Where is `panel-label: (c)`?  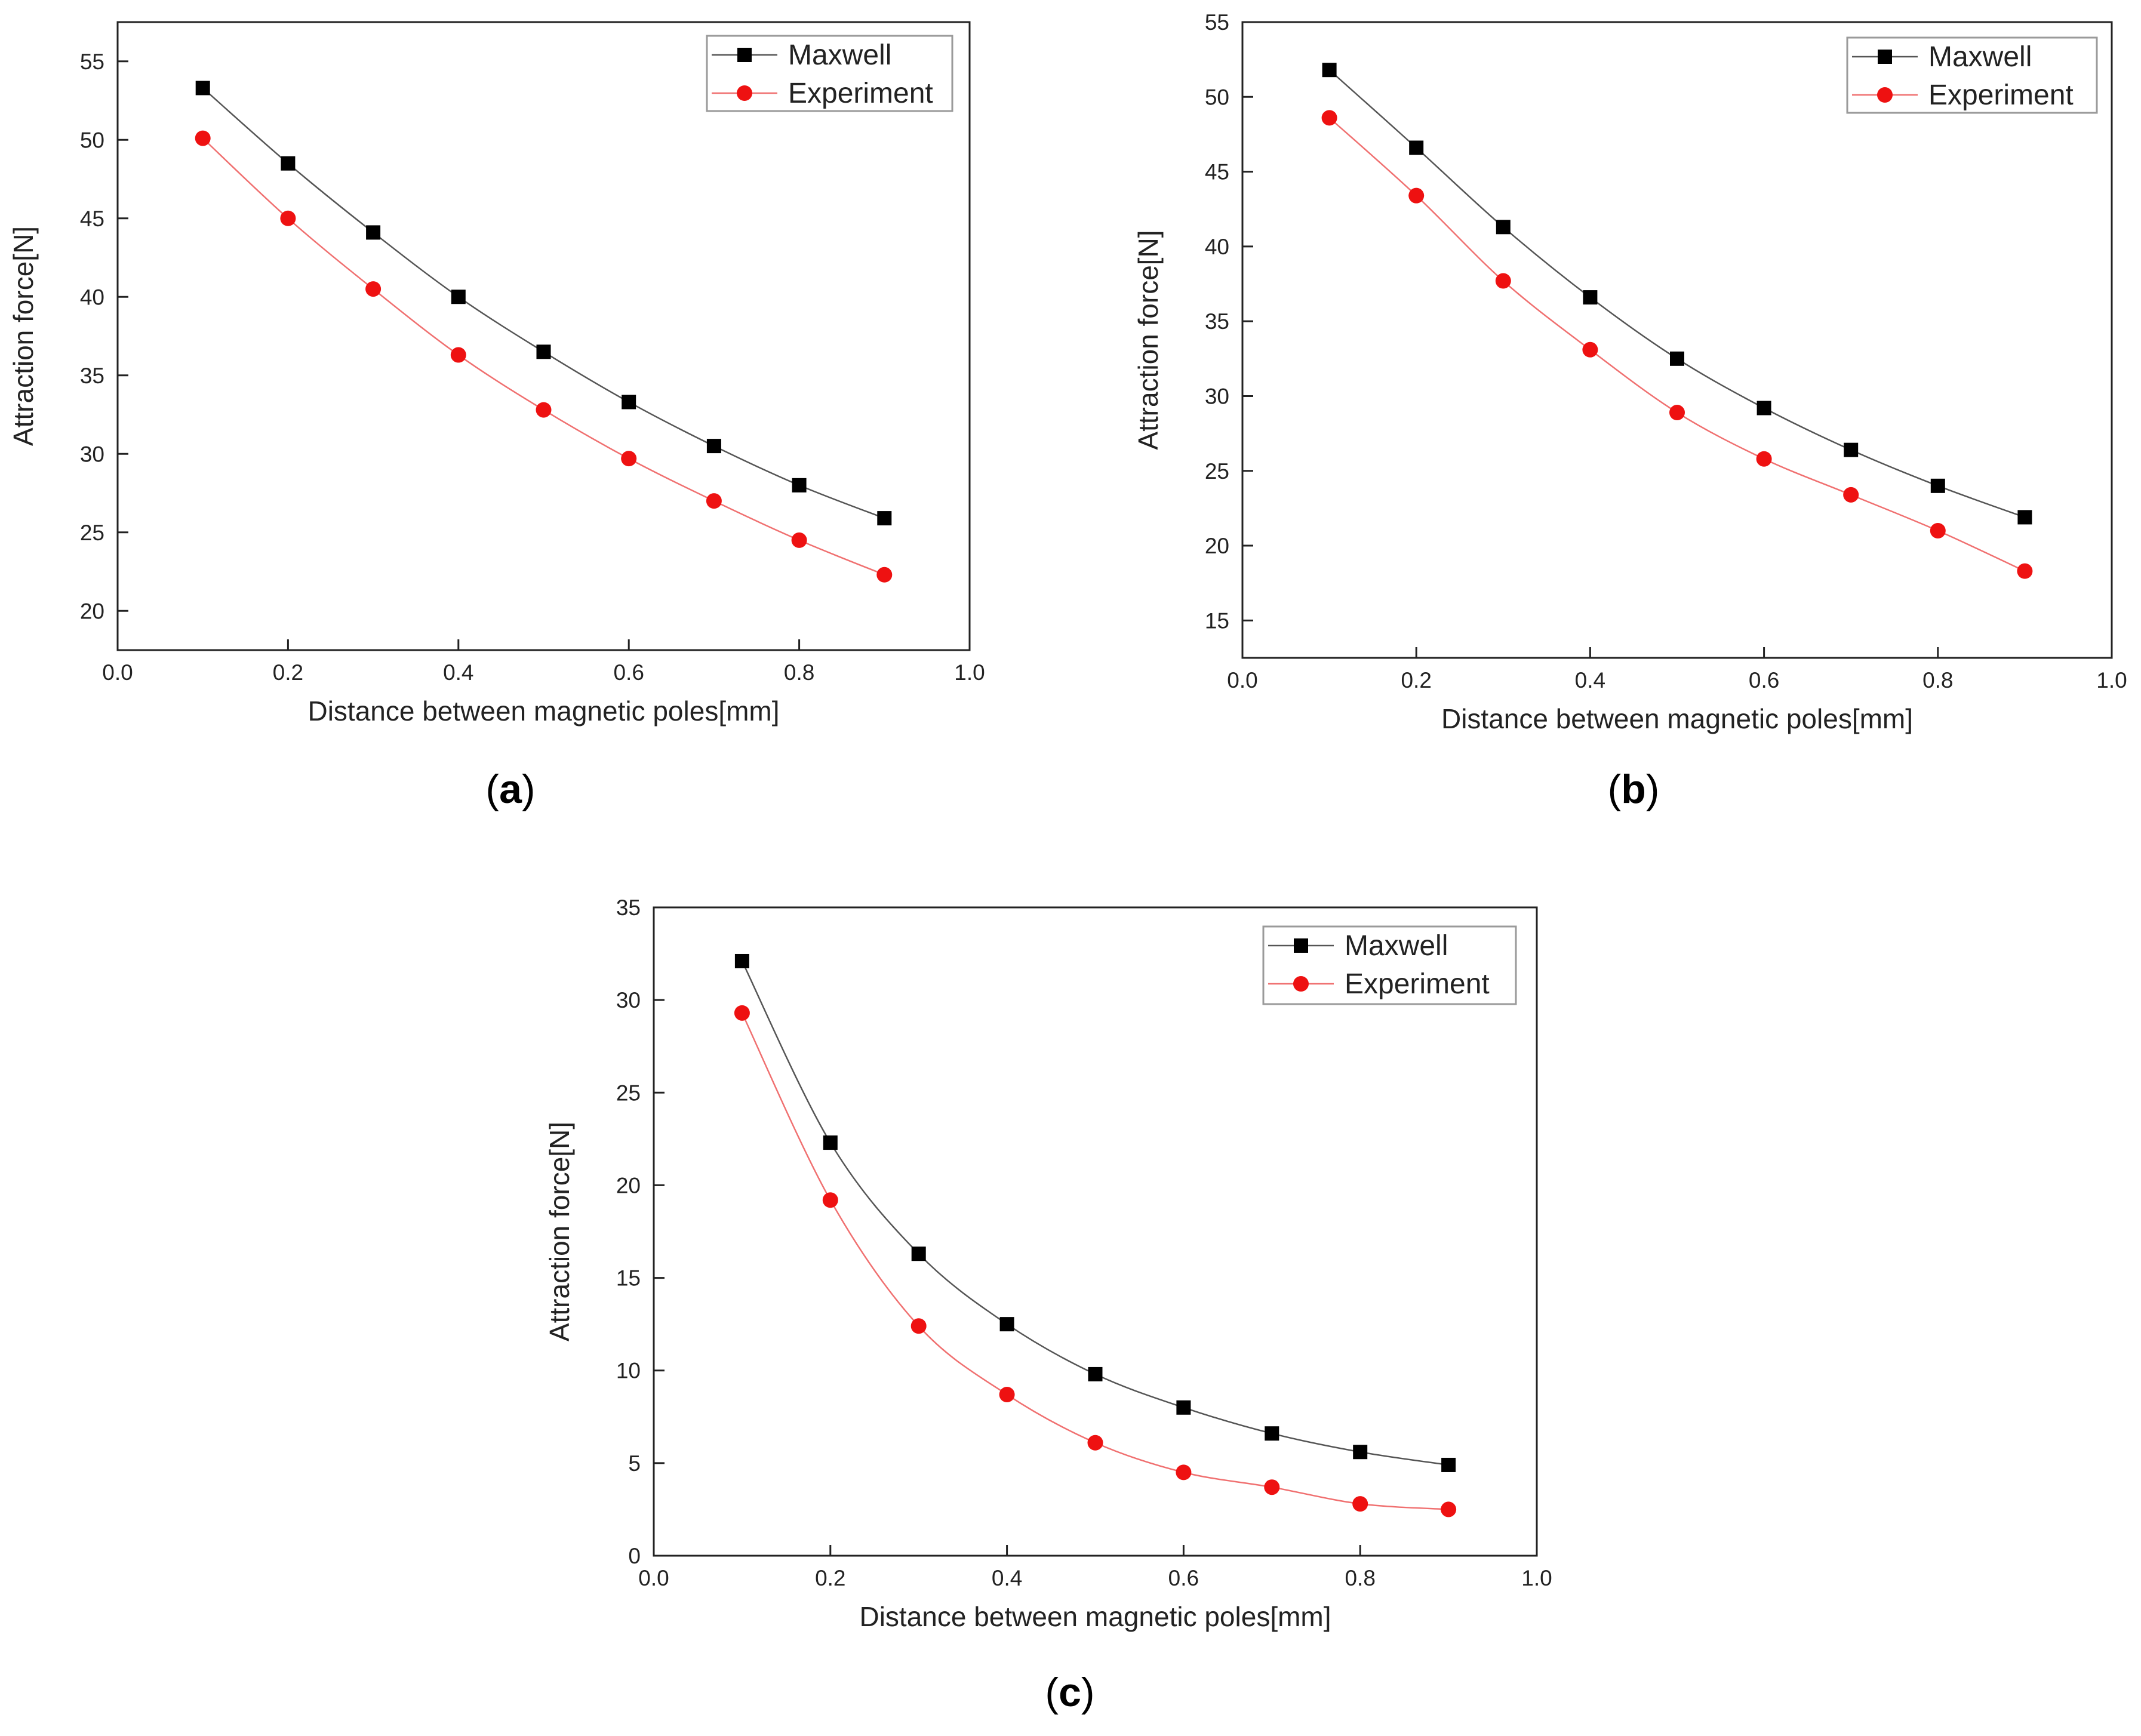 panel-label: (c) is located at coordinates (1069, 1692).